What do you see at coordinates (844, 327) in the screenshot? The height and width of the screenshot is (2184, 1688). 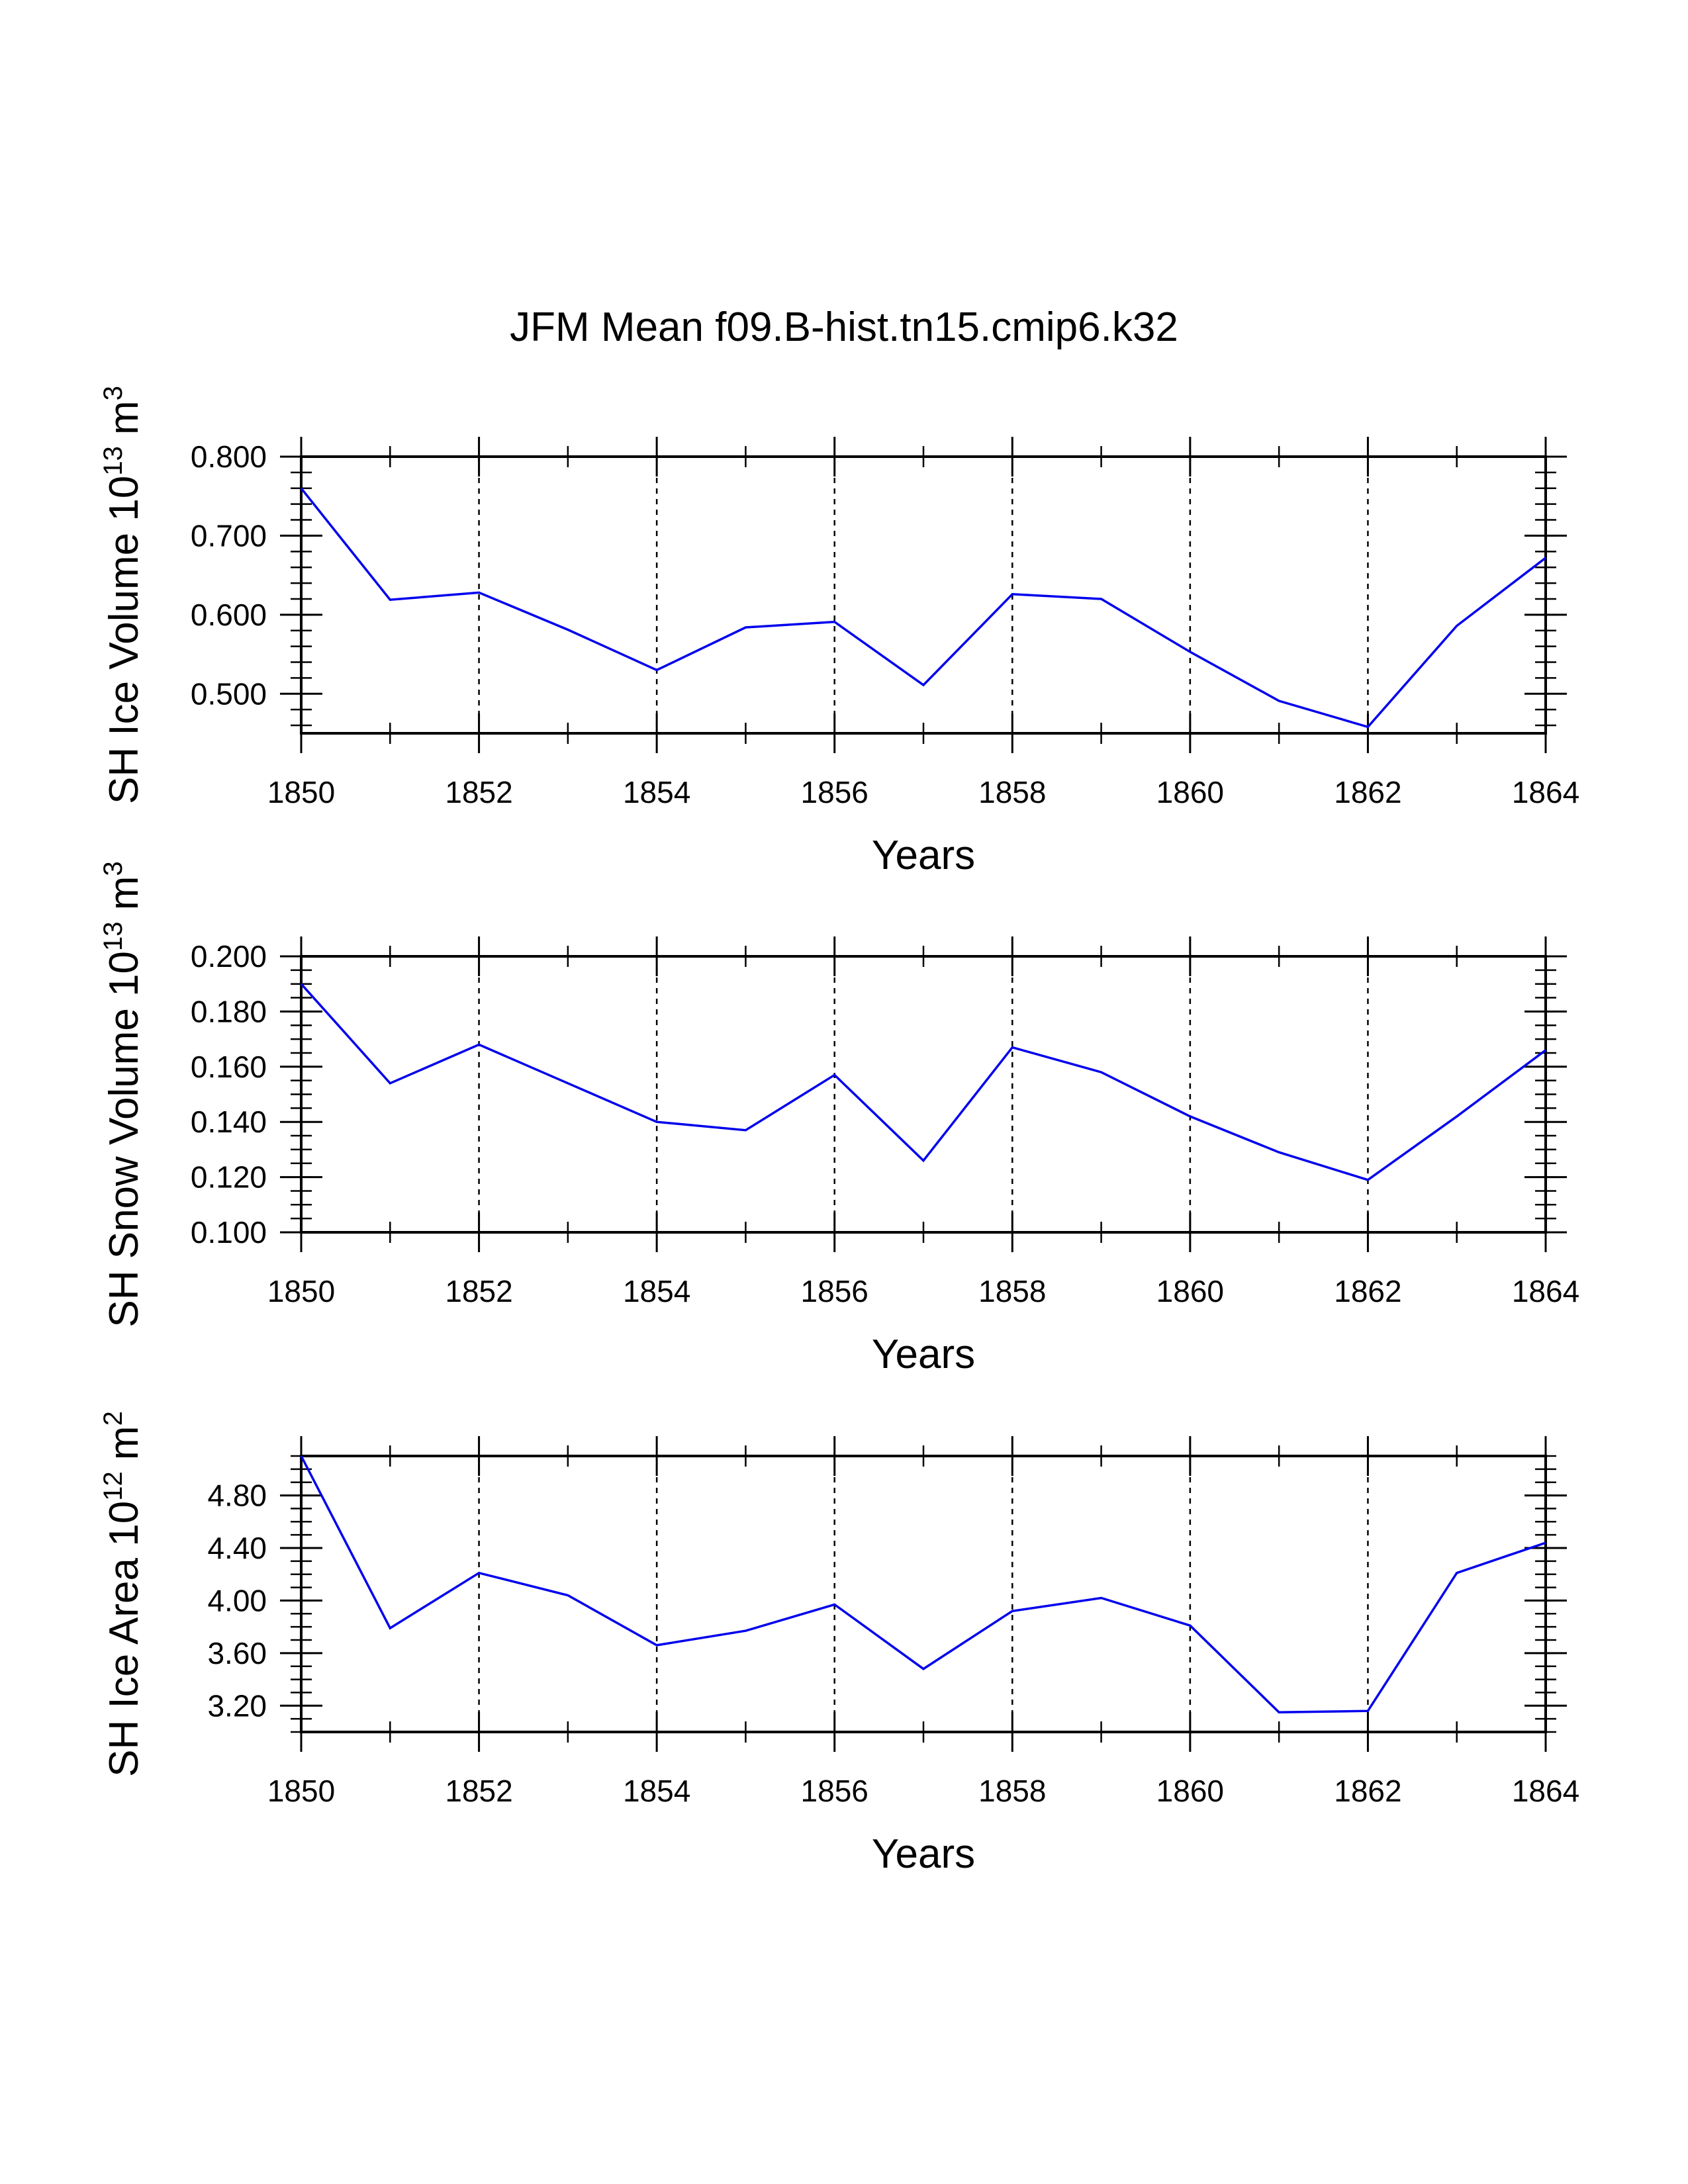 I see `chart-title: JFM Mean f09.B-hist.tn15.cmip6.k32` at bounding box center [844, 327].